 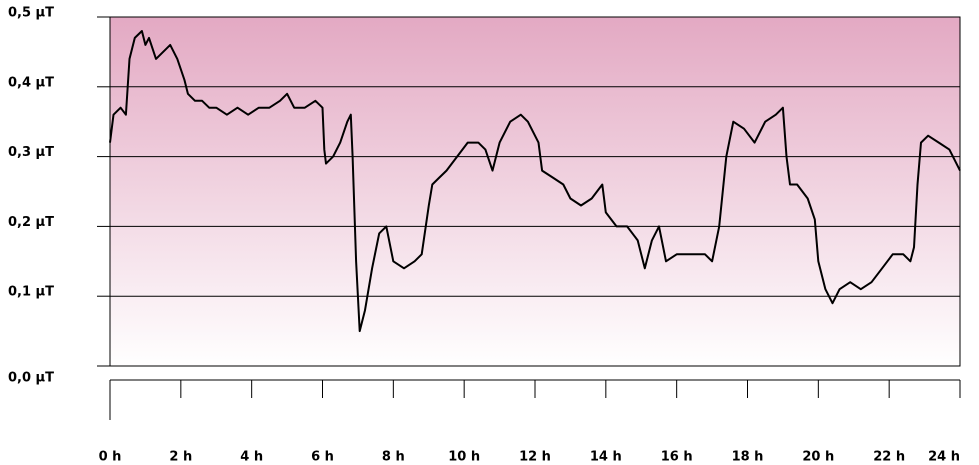 I want to click on y-tick-label: 0,5 µT, so click(x=31, y=13).